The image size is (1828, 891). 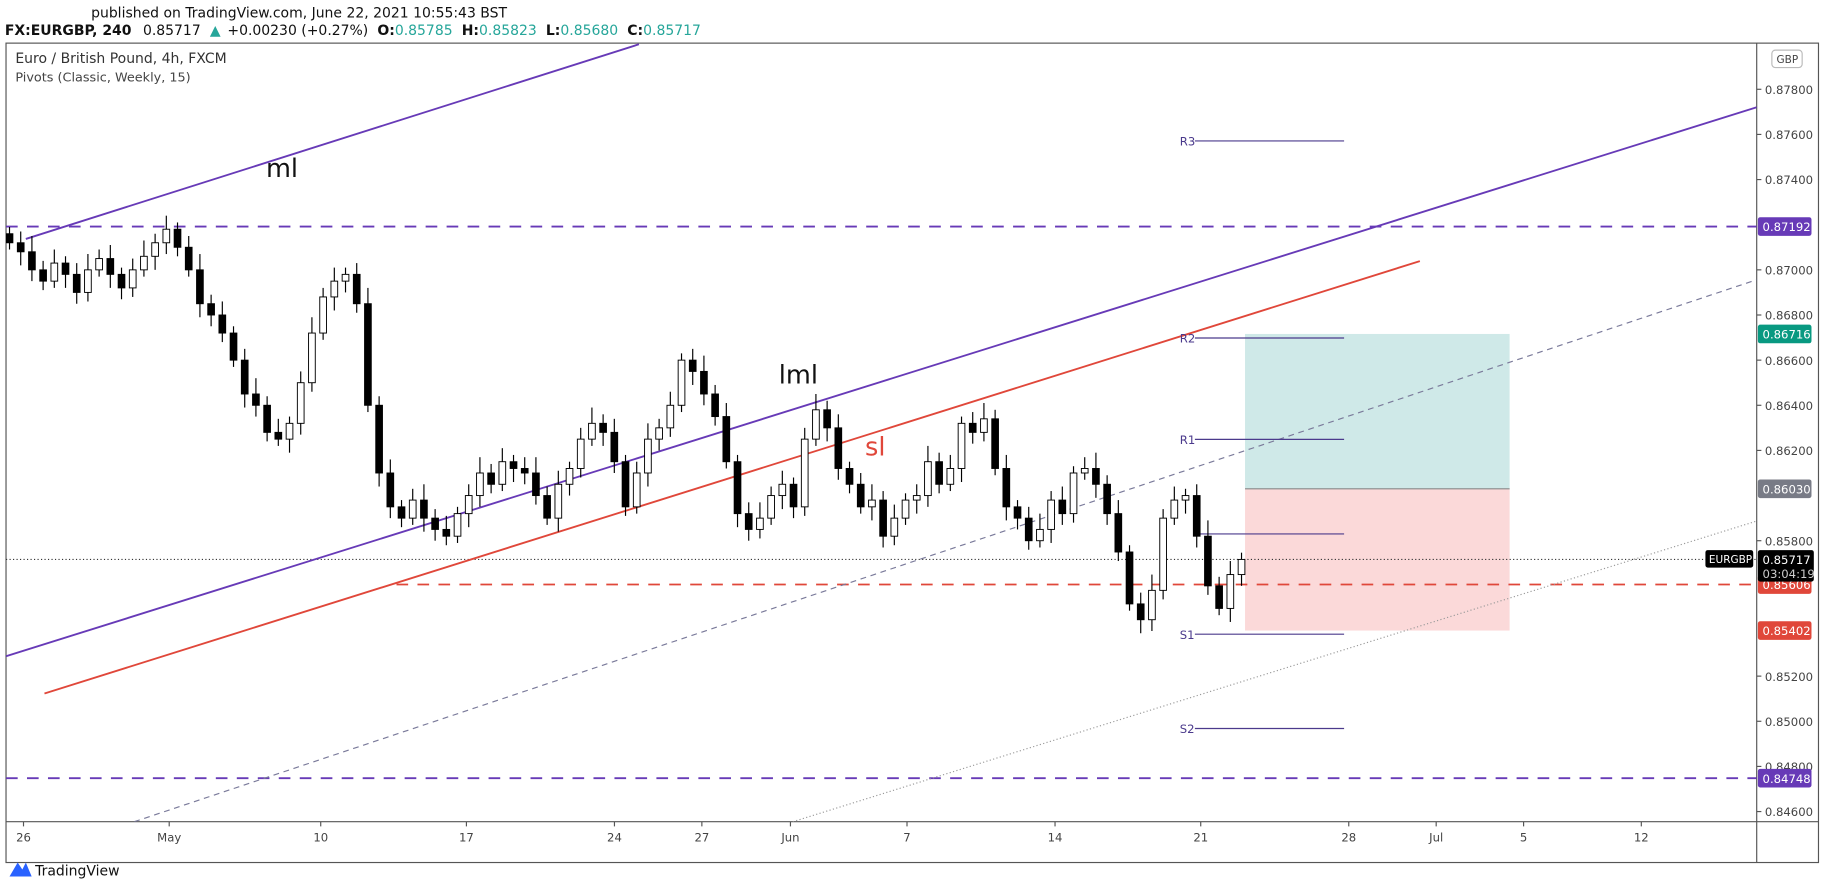 I want to click on indicator-legend: Pivots (Classic, Weekly, 15), so click(x=102, y=78).